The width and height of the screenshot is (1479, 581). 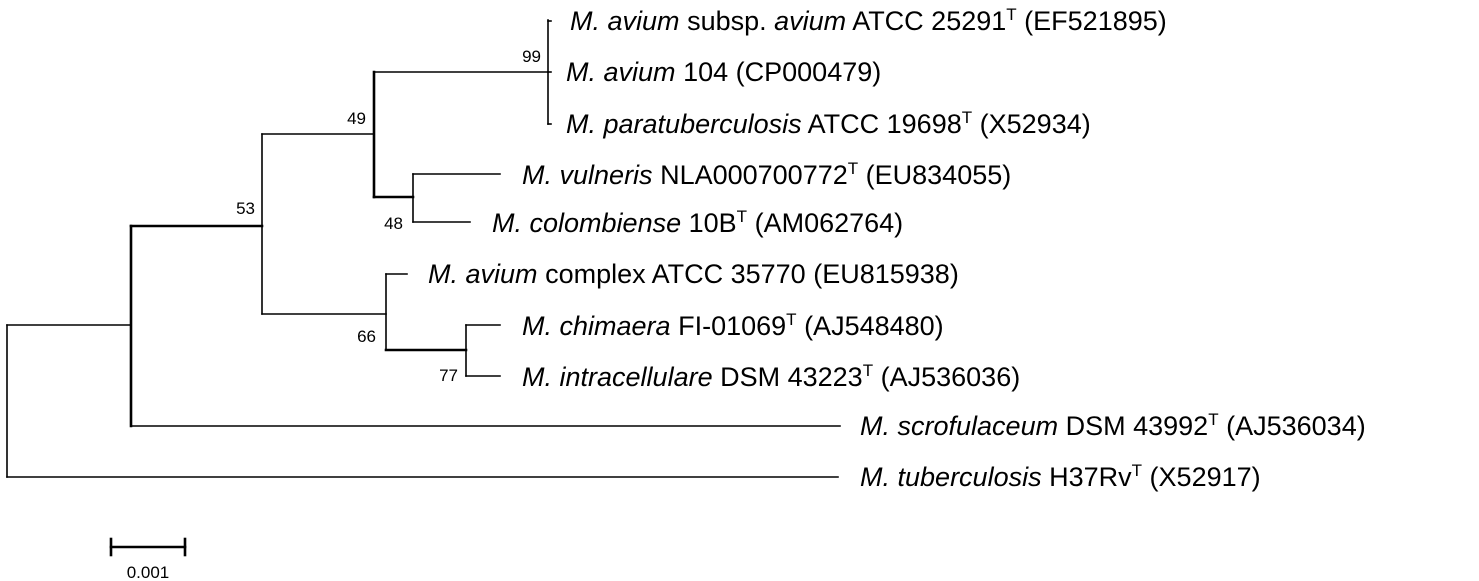 What do you see at coordinates (531, 56) in the screenshot?
I see `bootstrap-avium-clade: 99` at bounding box center [531, 56].